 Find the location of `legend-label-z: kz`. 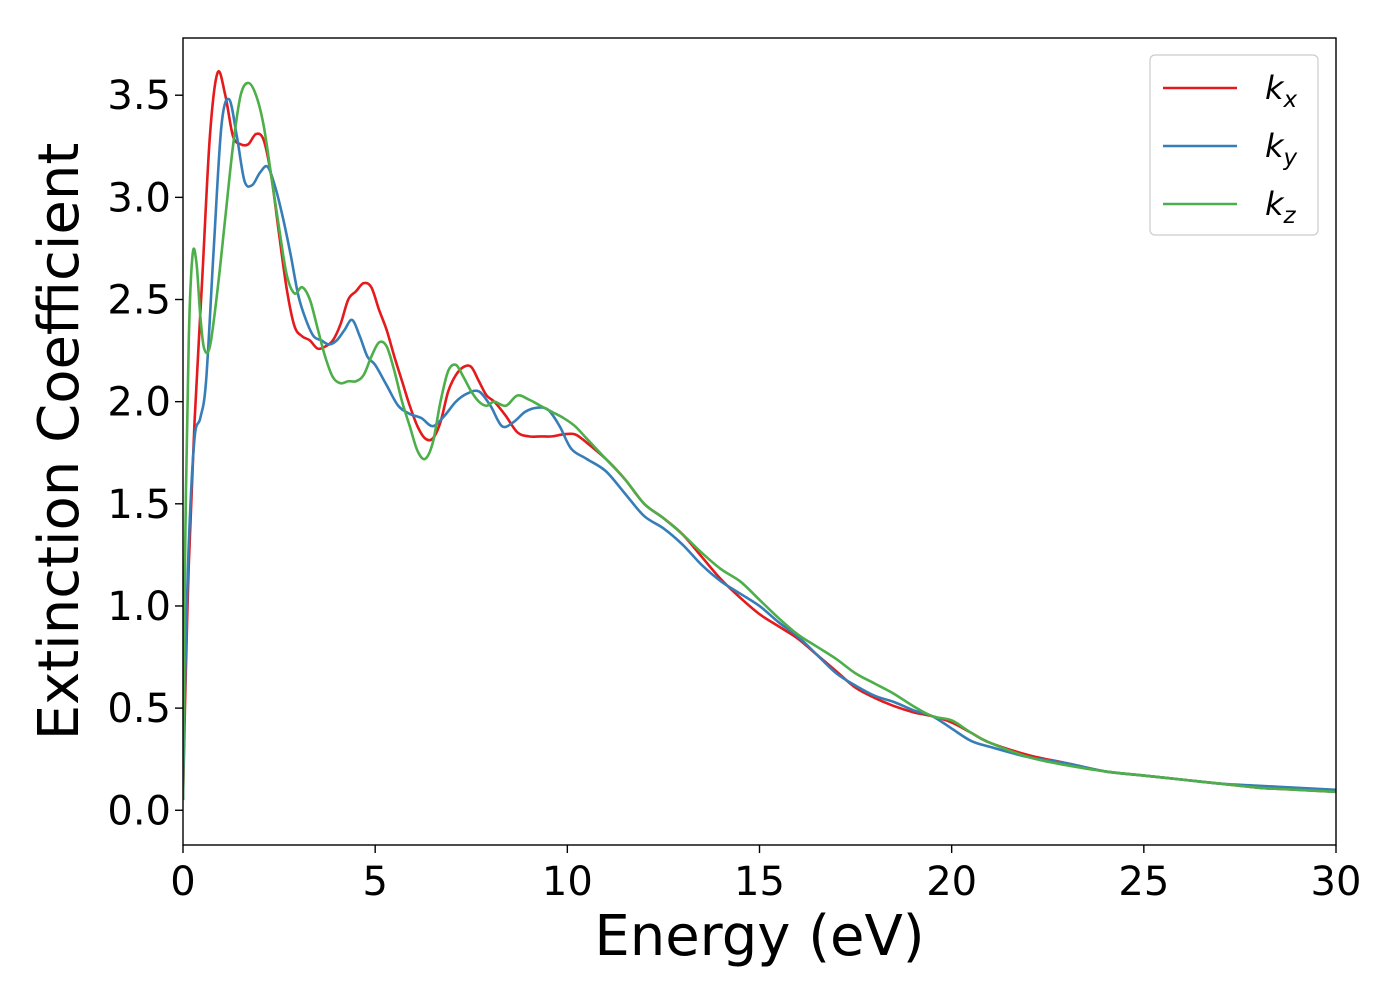

legend-label-z: kz is located at coordinates (1281, 207).